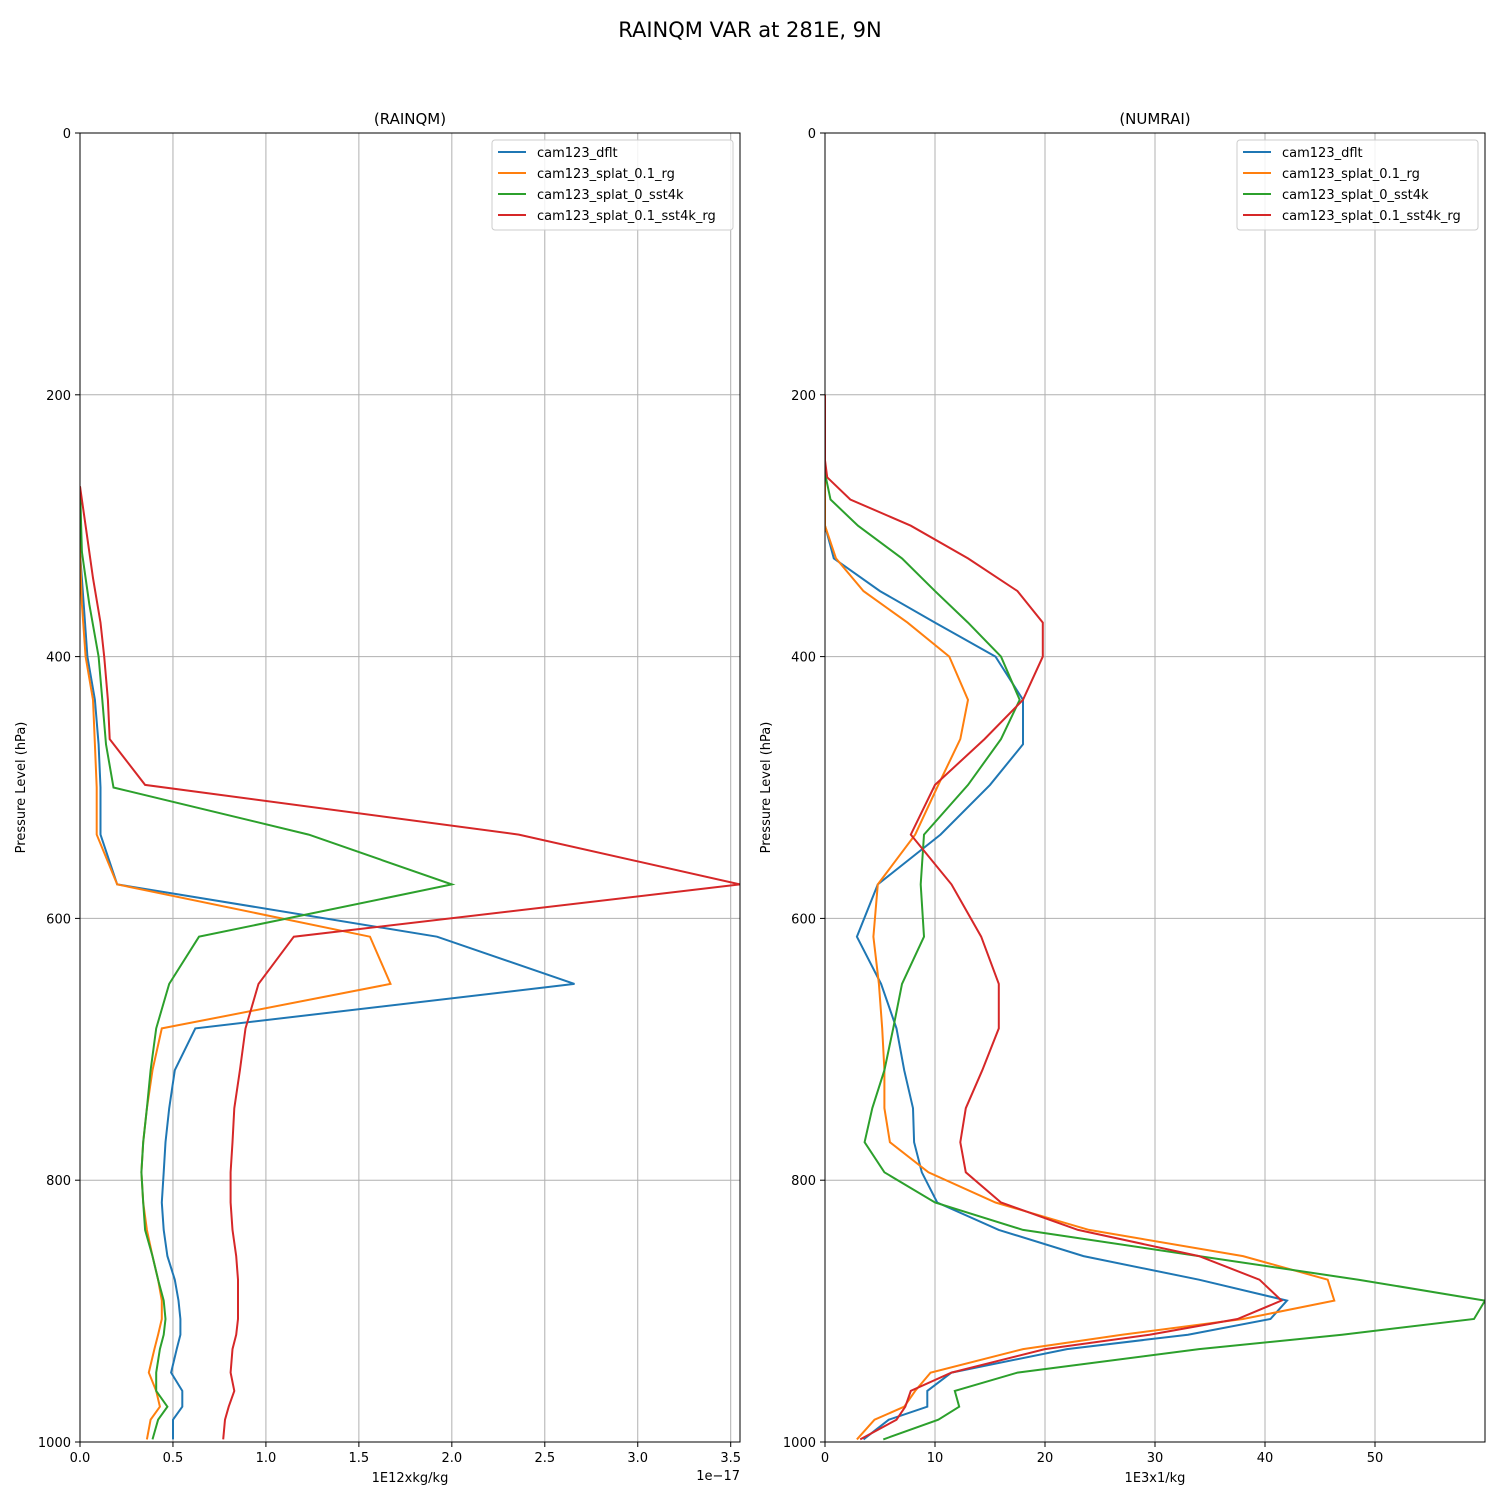 The height and width of the screenshot is (1500, 1500). I want to click on x-tick-label: 3.0, so click(637, 1458).